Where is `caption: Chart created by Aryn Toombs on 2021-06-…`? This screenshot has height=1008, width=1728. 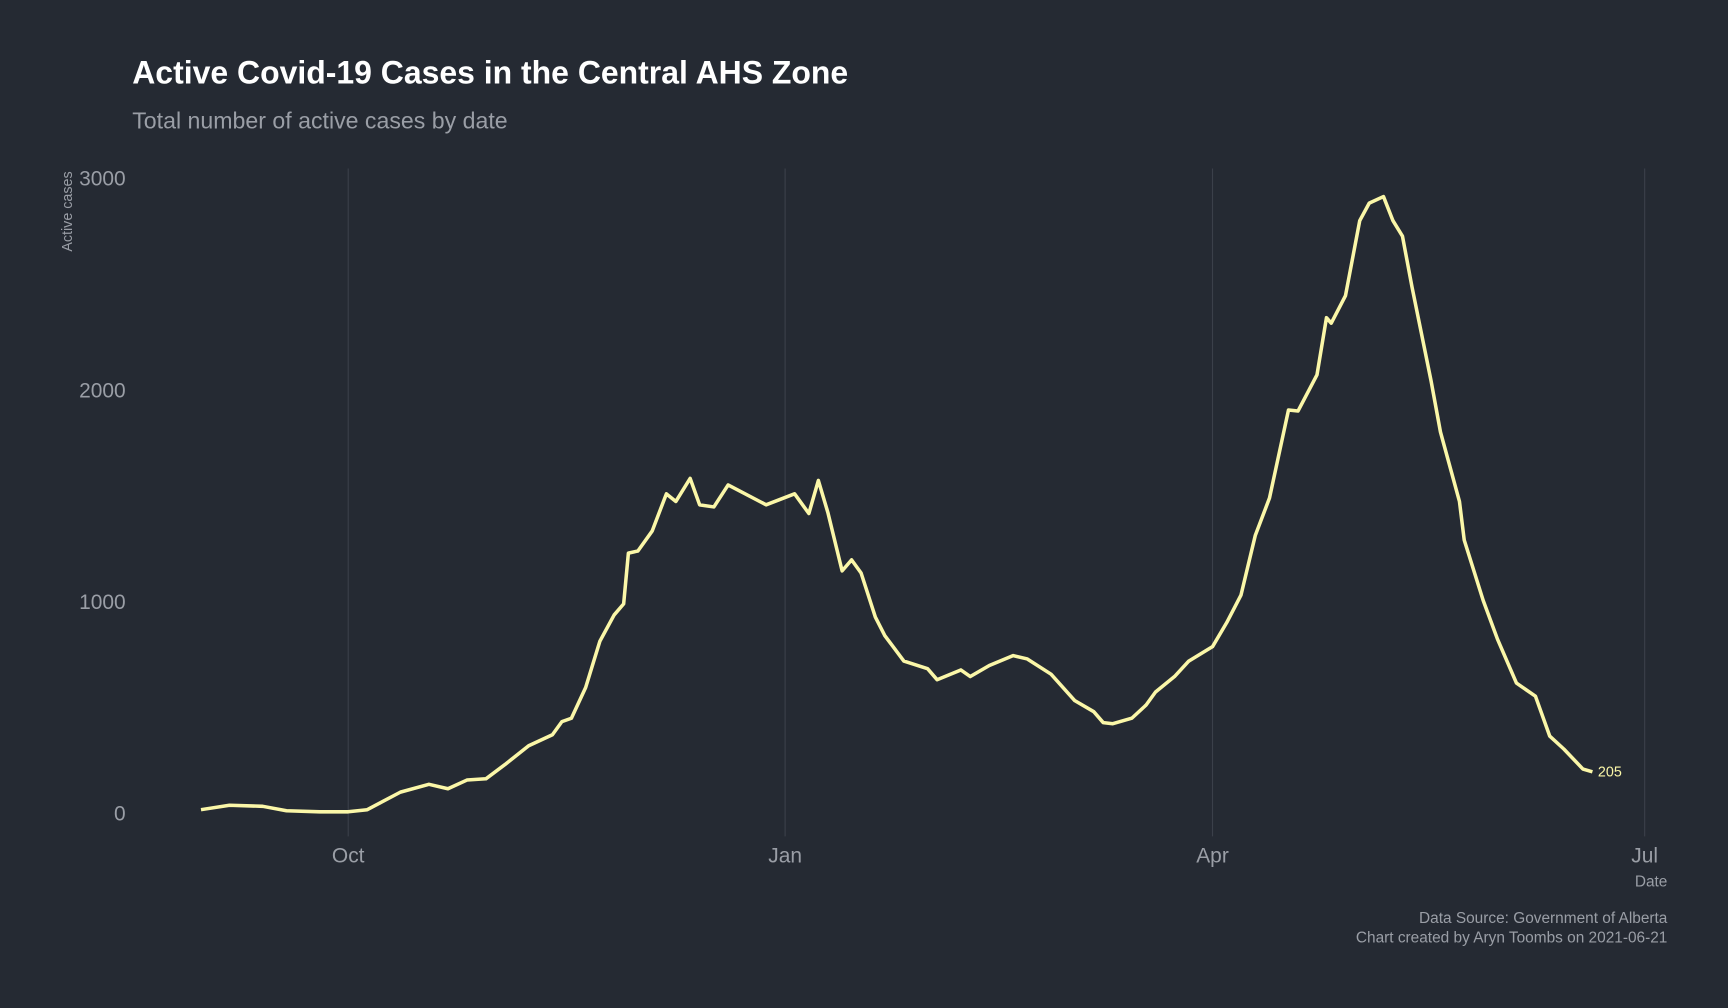 caption: Chart created by Aryn Toombs on 2021-06-… is located at coordinates (1512, 938).